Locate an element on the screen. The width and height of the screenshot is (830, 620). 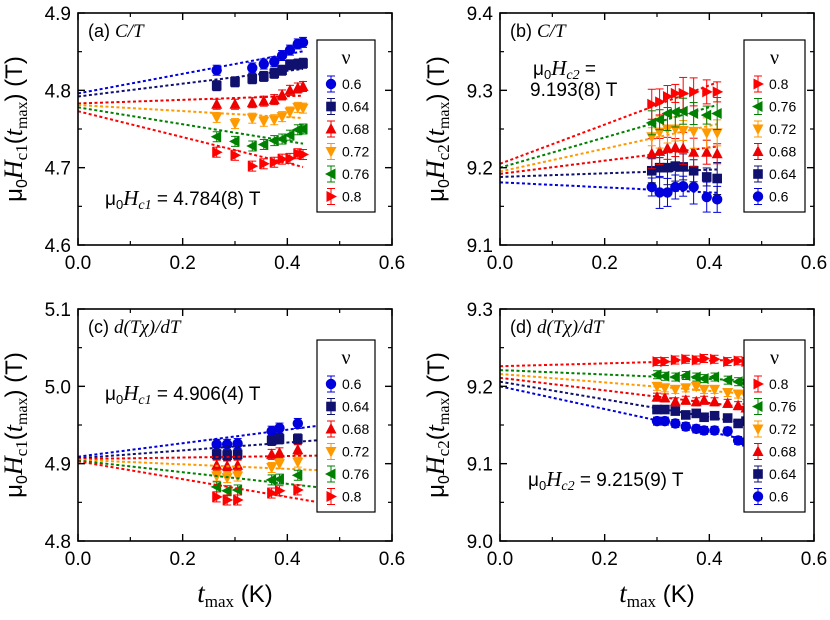
x-tick-label: 0.0 is located at coordinates (500, 263).